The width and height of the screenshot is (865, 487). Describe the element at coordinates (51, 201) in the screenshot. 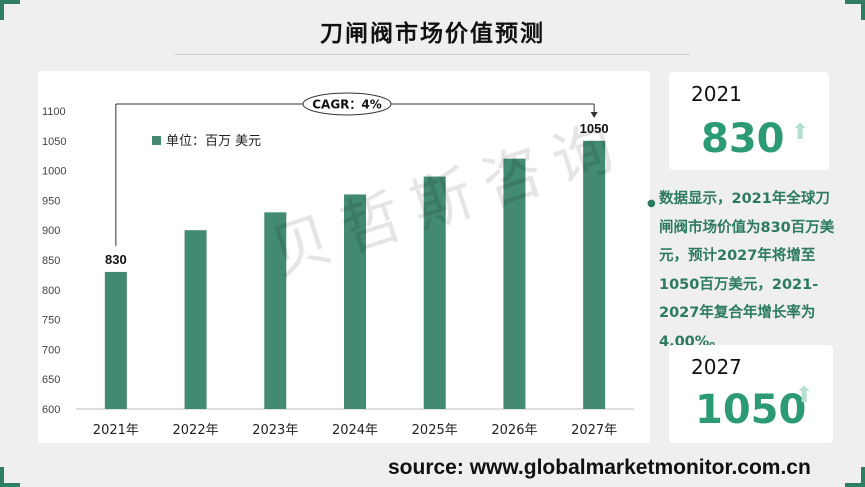

I see `y-tick-label: 950` at that location.